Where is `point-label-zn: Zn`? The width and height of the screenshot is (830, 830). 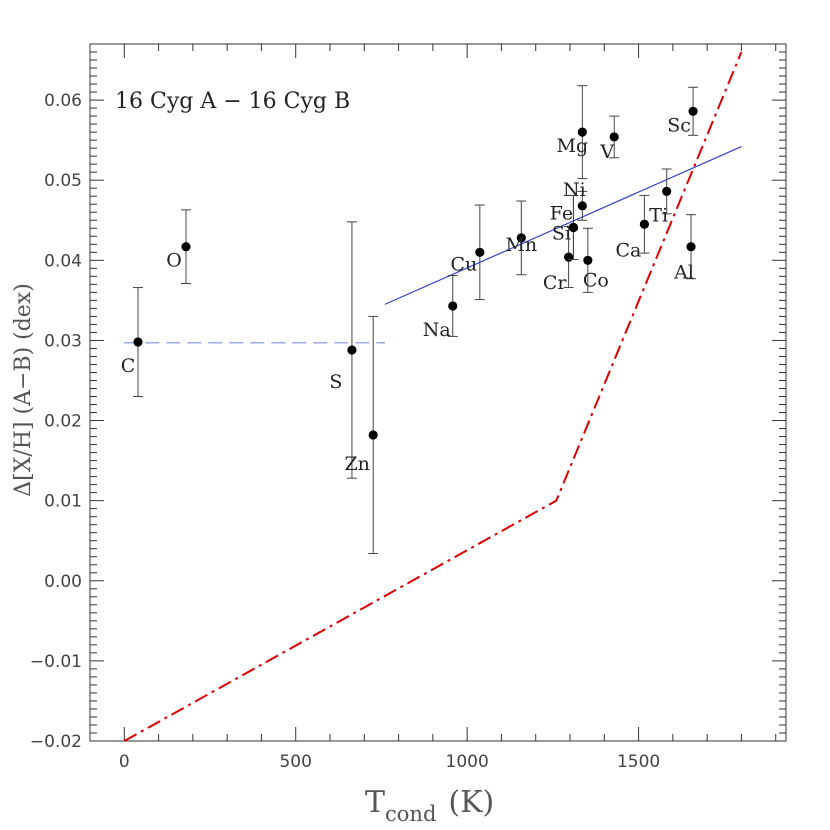 point-label-zn: Zn is located at coordinates (356, 464).